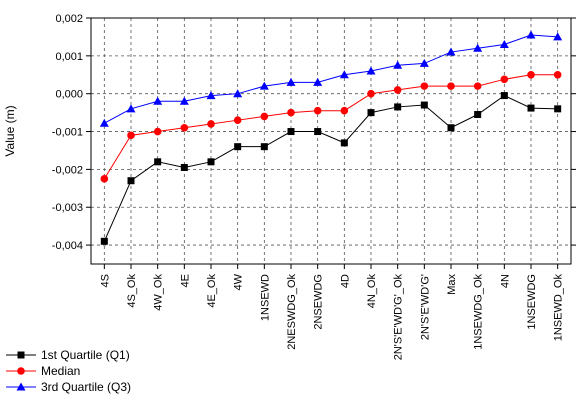  I want to click on y-tick-labels: 0,002 0,001 0,000 -0,001 -0,002 -0,003 -0,004, so click(67, 132).